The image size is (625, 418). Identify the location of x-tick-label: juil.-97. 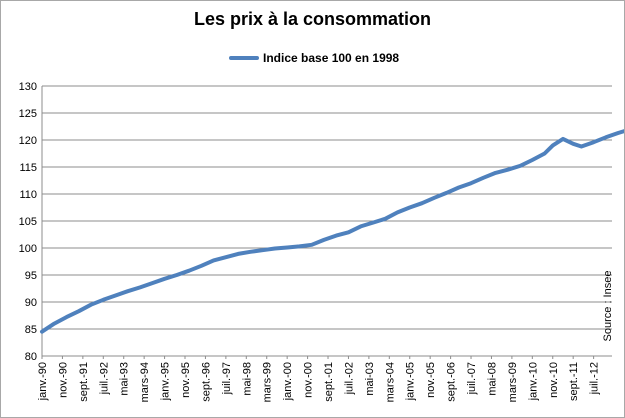
(227, 378).